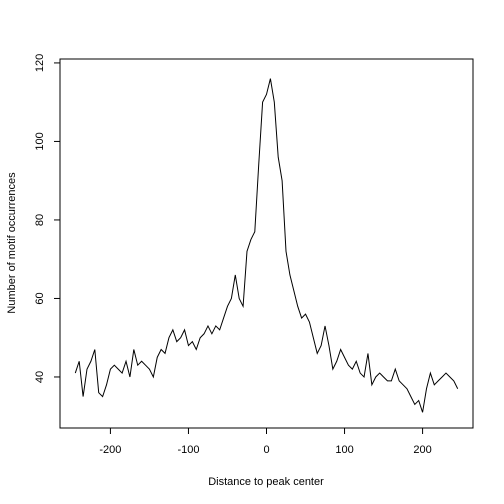 This screenshot has width=504, height=504. What do you see at coordinates (40, 63) in the screenshot?
I see `y-tick-label: 120` at bounding box center [40, 63].